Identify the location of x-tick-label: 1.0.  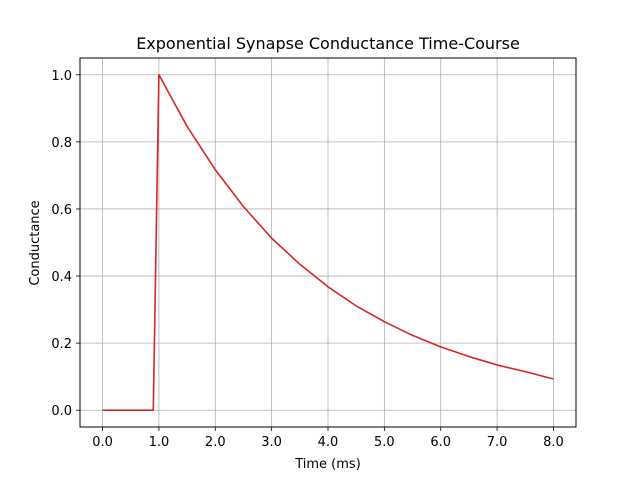
(159, 442).